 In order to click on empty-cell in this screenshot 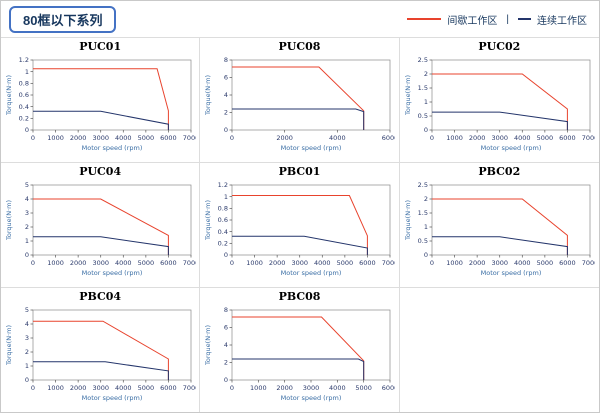, I will do `click(499, 350)`.